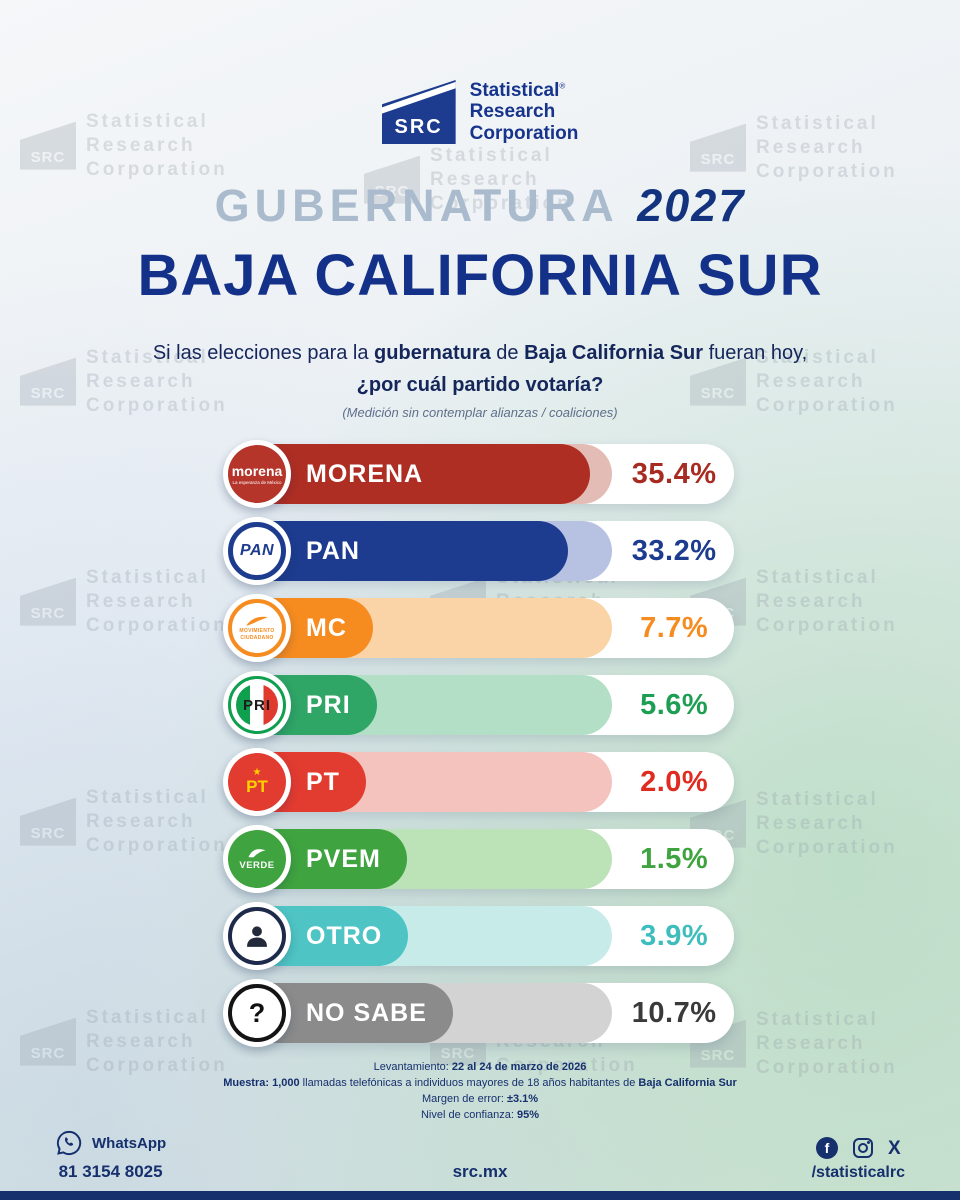 The width and height of the screenshot is (960, 1200). I want to click on party-name: PT, so click(323, 781).